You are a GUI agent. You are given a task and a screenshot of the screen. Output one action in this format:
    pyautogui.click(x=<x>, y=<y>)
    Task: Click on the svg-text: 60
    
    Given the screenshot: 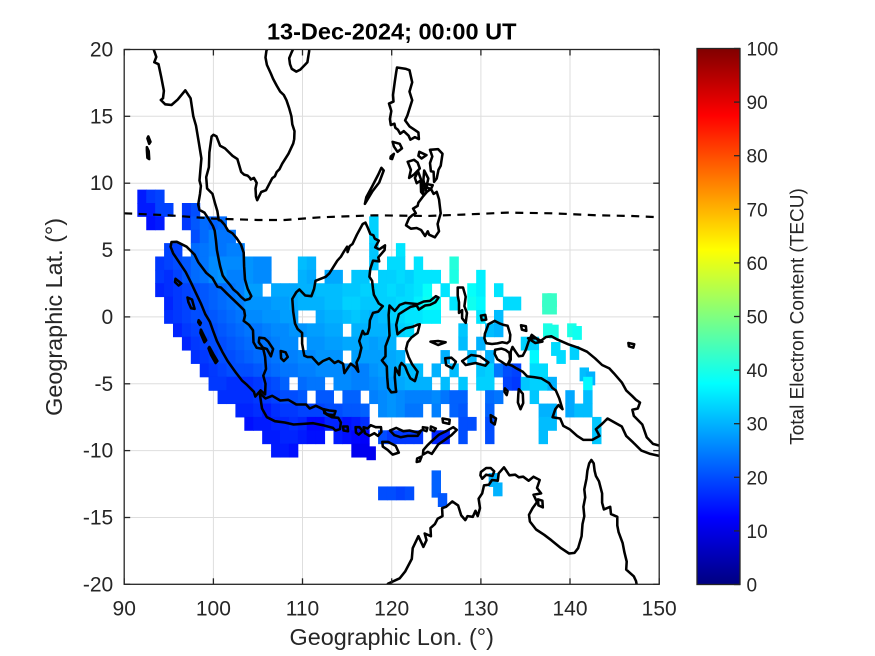 What is the action you would take?
    pyautogui.click(x=757, y=264)
    